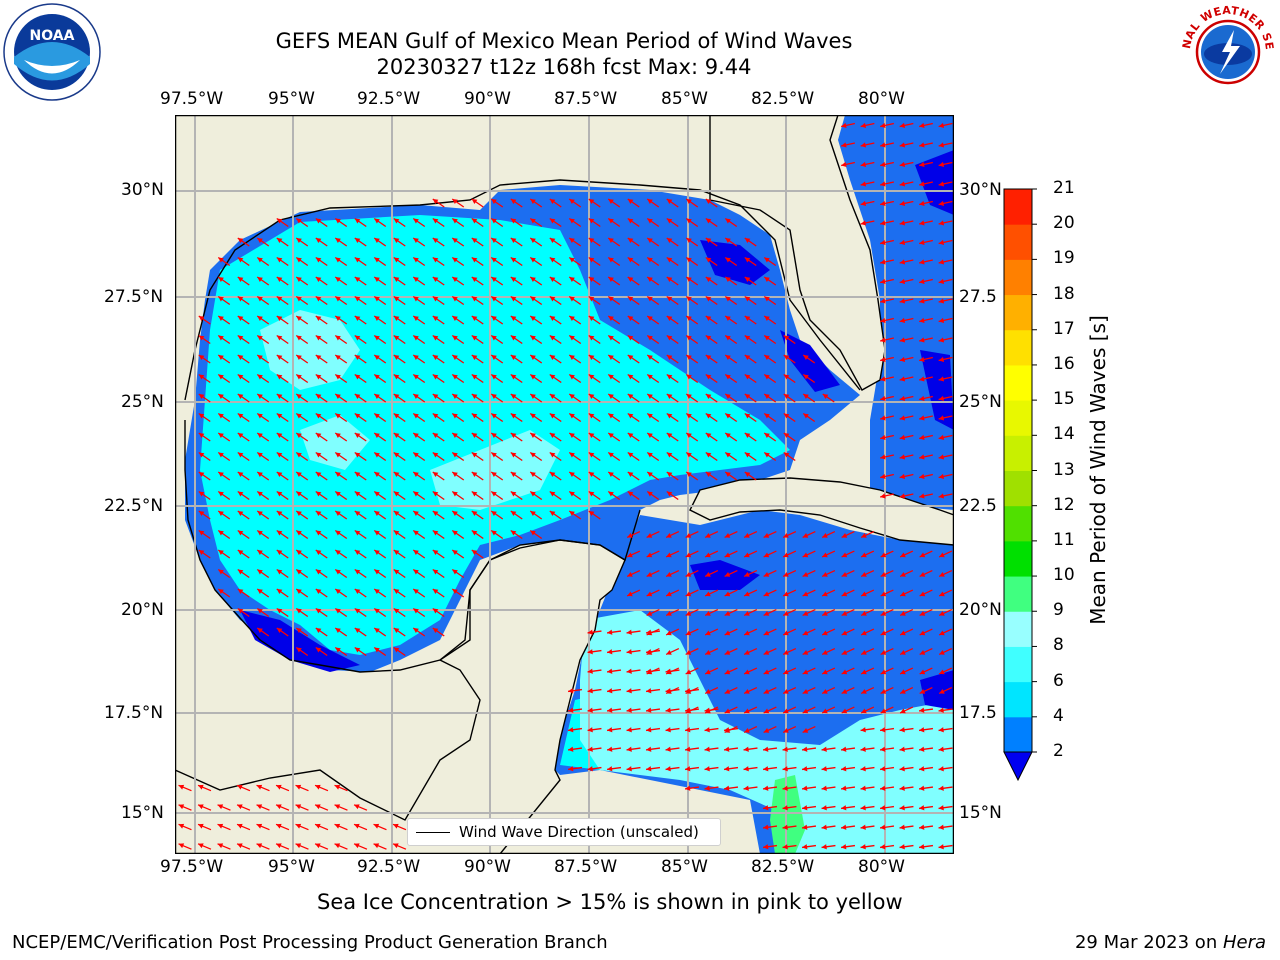 The height and width of the screenshot is (960, 1280). Describe the element at coordinates (978, 713) in the screenshot. I see `lat-label: 17.5` at that location.